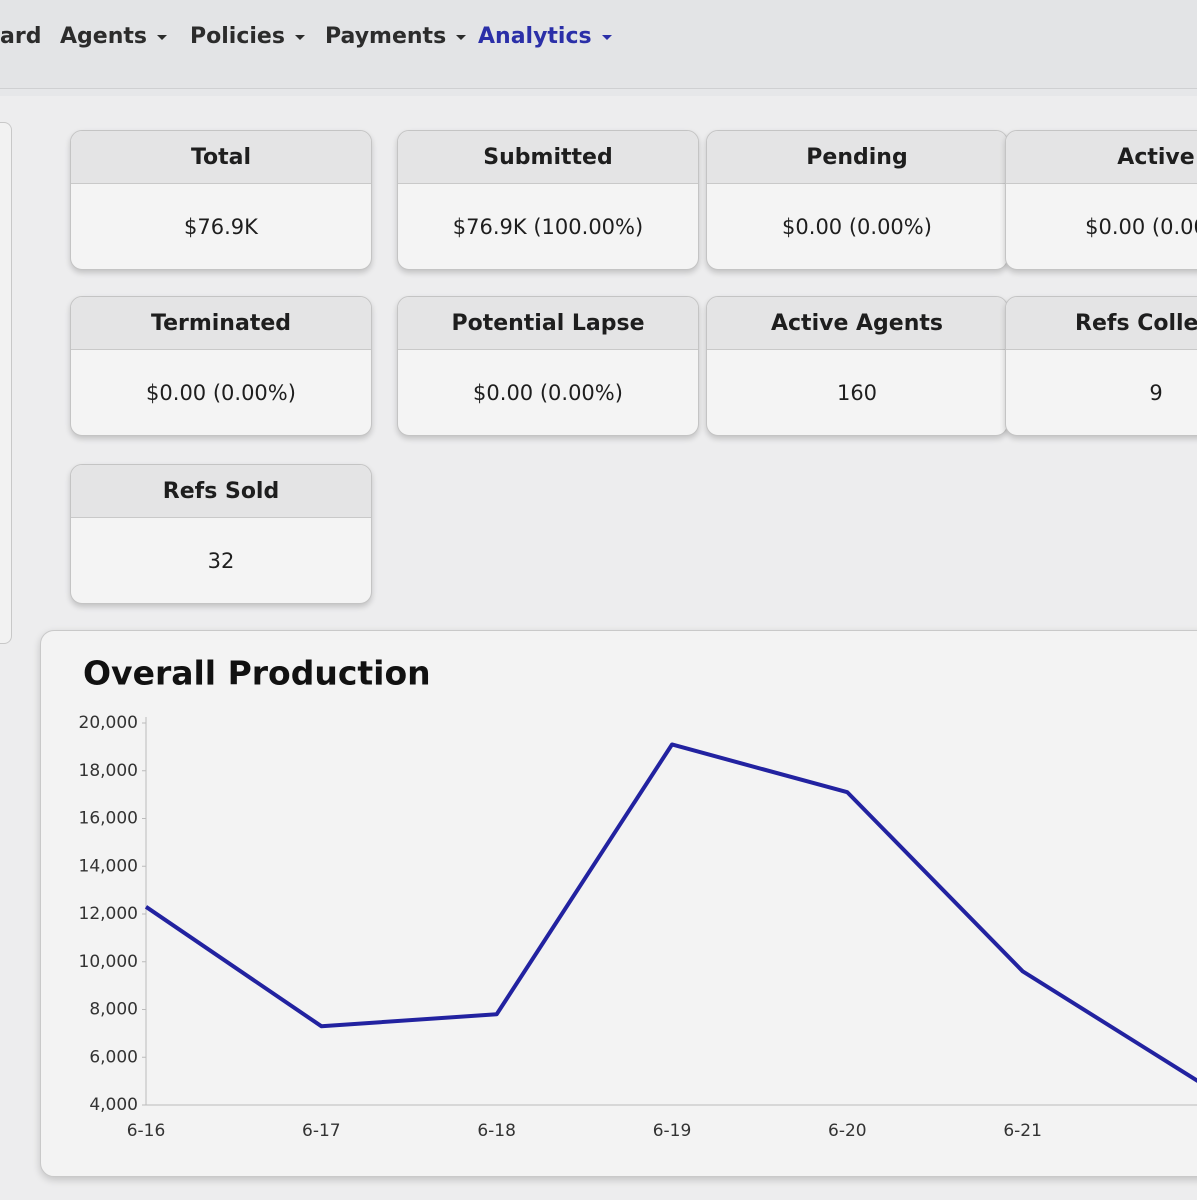 The height and width of the screenshot is (1200, 1197). I want to click on nav-item: Analytics, so click(545, 36).